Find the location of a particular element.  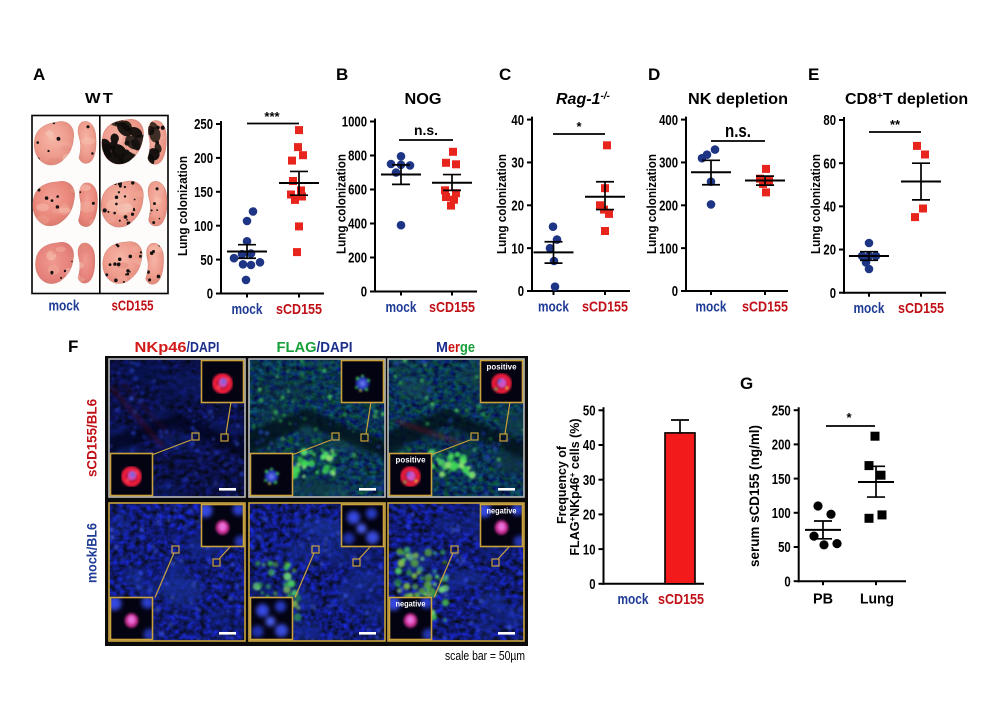

svg-text: Lung is located at coordinates (877, 599).